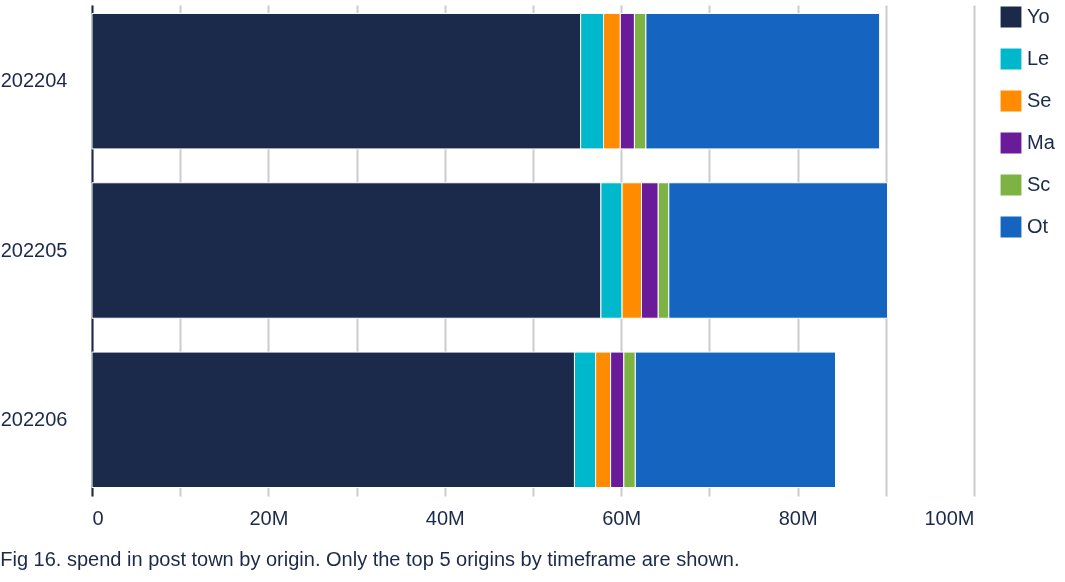 This screenshot has height=582, width=1065. I want to click on legend-label: Yo, so click(1038, 16).